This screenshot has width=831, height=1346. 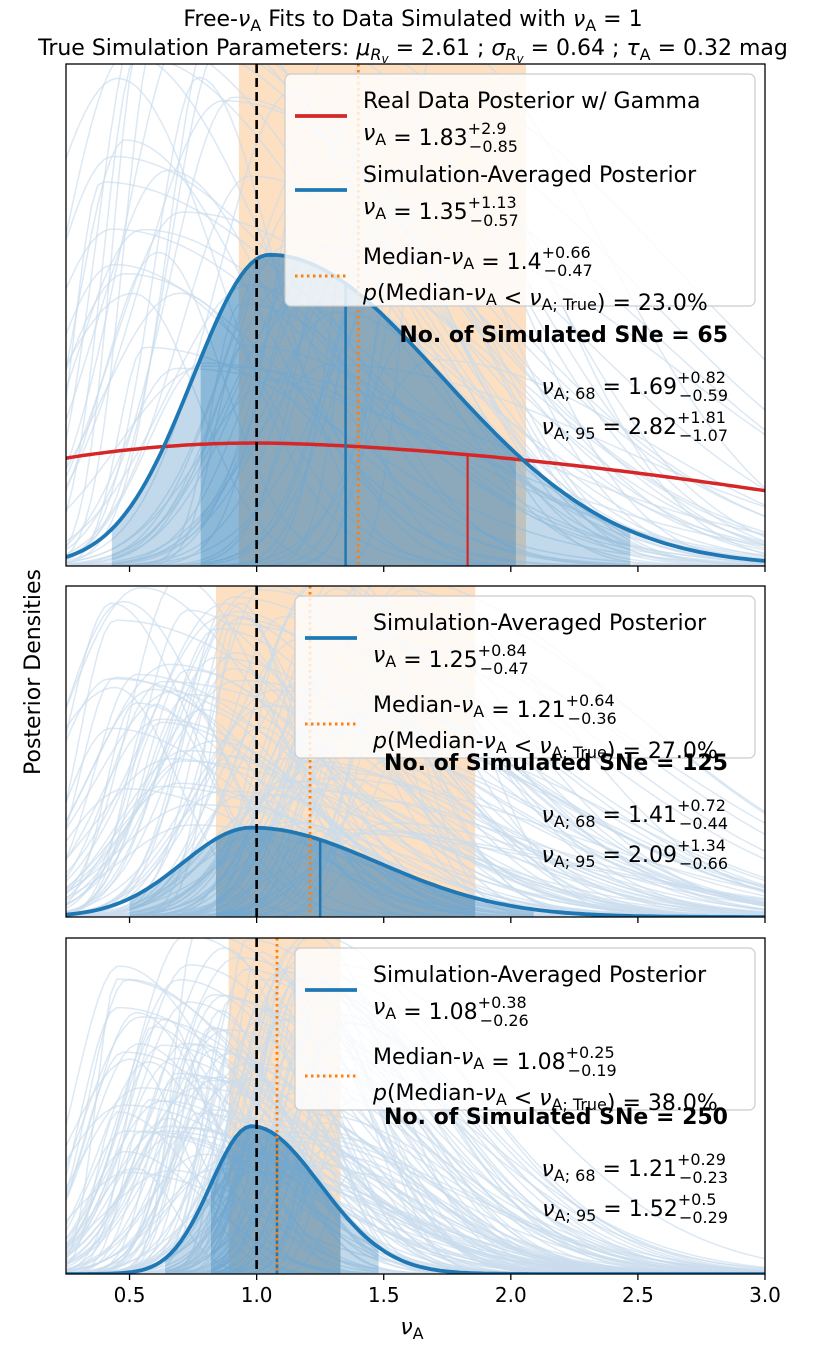 What do you see at coordinates (384, 1295) in the screenshot?
I see `x-tick-label: 1.5` at bounding box center [384, 1295].